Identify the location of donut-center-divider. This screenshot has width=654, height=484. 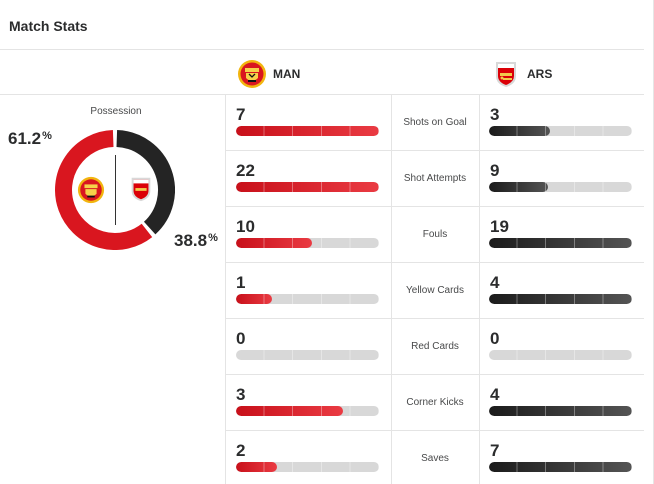
(115, 190).